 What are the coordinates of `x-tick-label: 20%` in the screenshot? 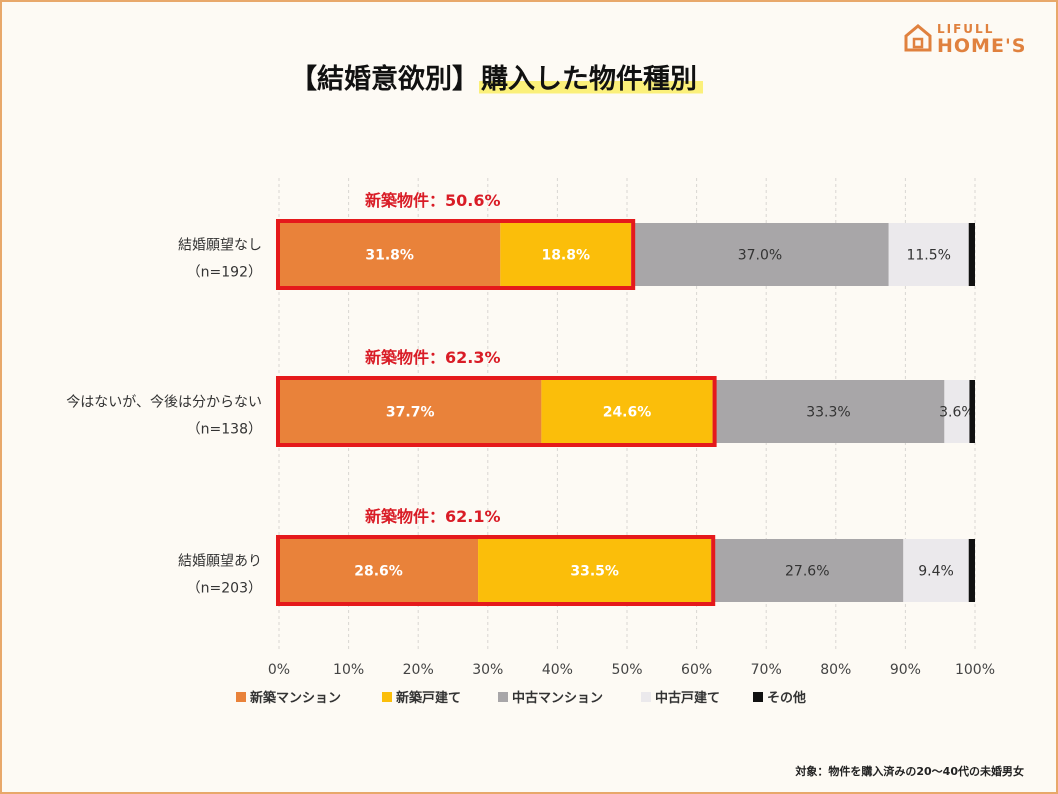 It's located at (418, 670).